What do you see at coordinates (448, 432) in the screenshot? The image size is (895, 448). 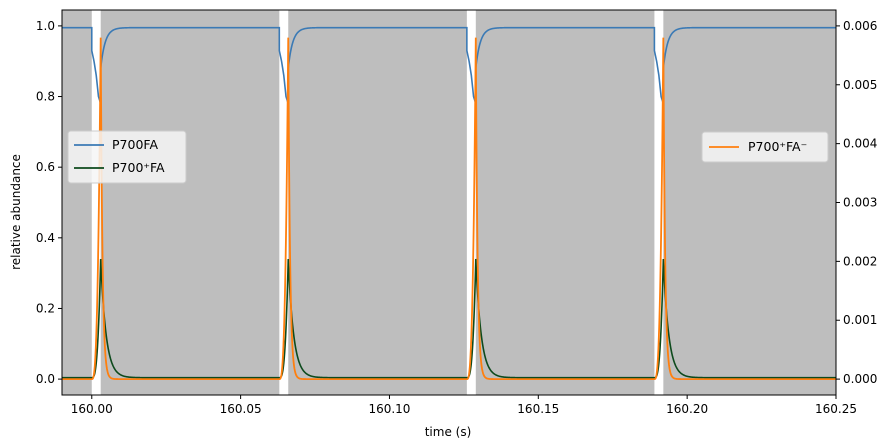 I see `x-axis-label: time (s)` at bounding box center [448, 432].